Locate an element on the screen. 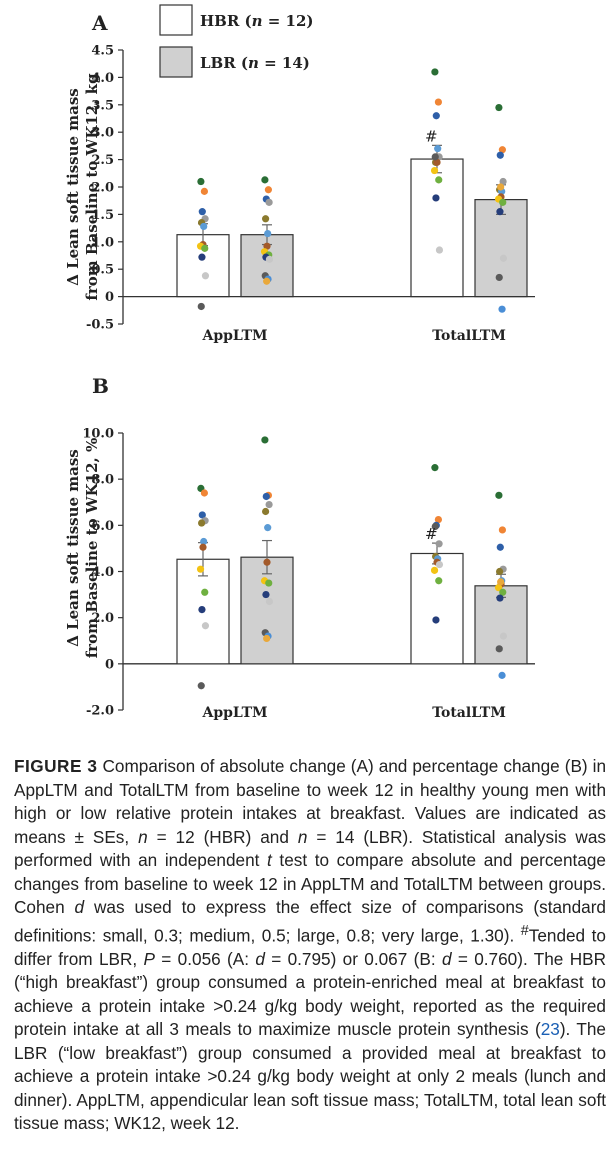 This screenshot has height=1172, width=616. caption-n2: n is located at coordinates (302, 836).